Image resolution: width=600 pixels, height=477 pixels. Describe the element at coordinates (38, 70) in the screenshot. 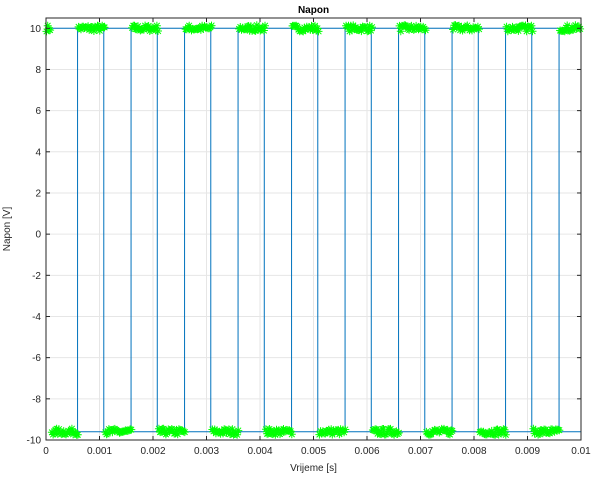

I see `y-tick-label: 8` at that location.